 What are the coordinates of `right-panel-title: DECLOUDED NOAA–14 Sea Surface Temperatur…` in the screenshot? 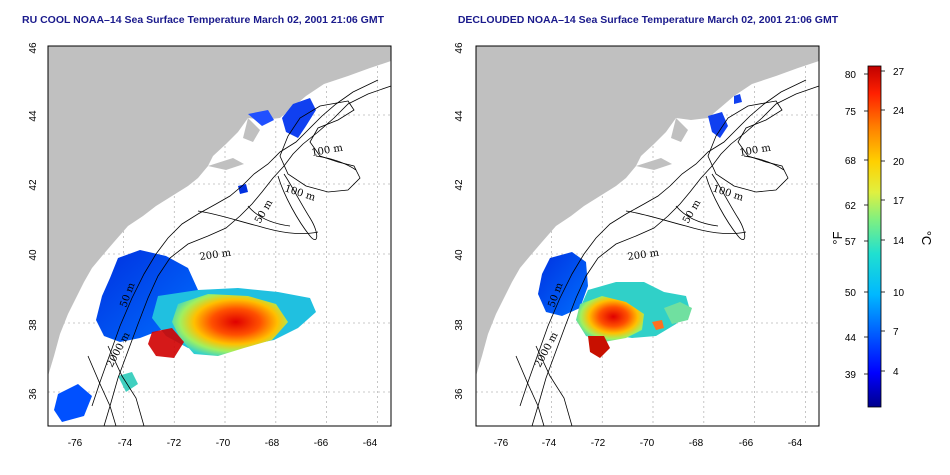 It's located at (648, 20).